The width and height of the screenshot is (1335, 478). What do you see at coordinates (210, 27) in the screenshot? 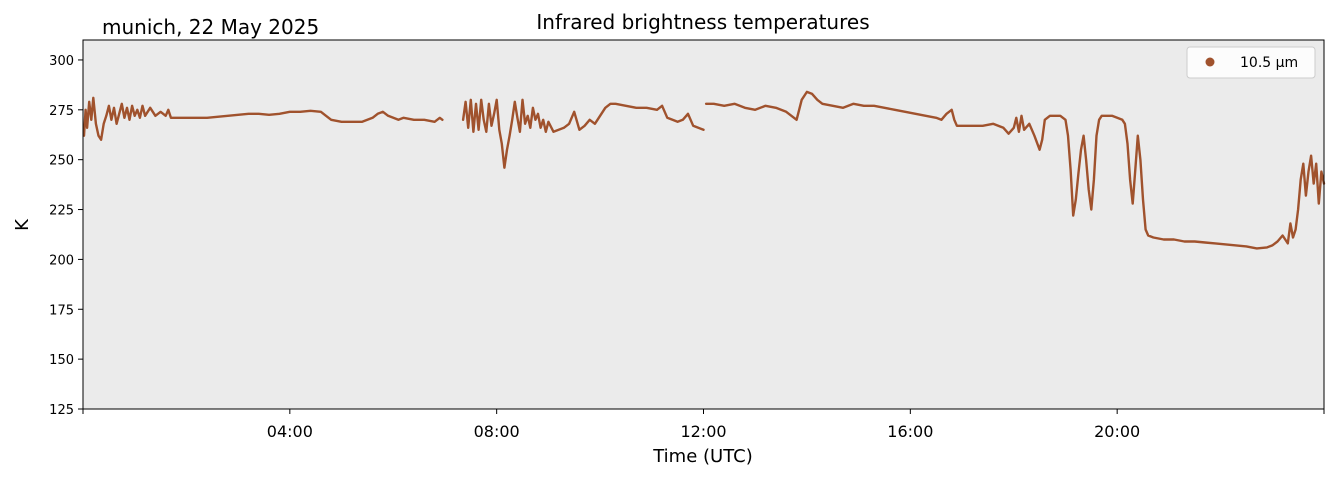
I see `chart-subtitle: munich, 22 May 2025` at bounding box center [210, 27].